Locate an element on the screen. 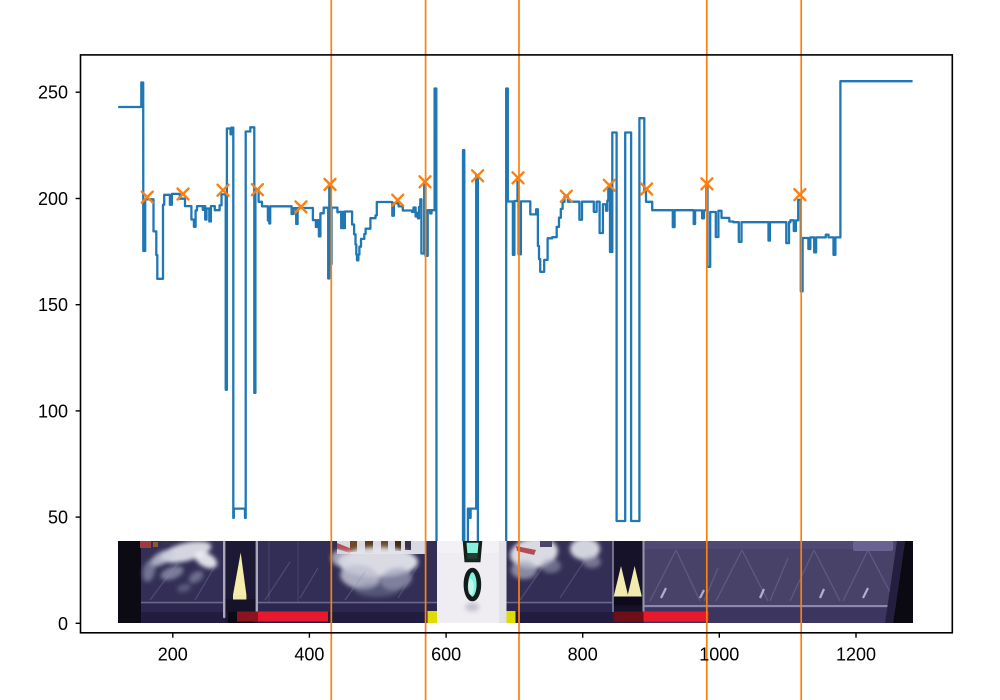 The width and height of the screenshot is (1000, 700). svg-text: 100 is located at coordinates (53, 411).